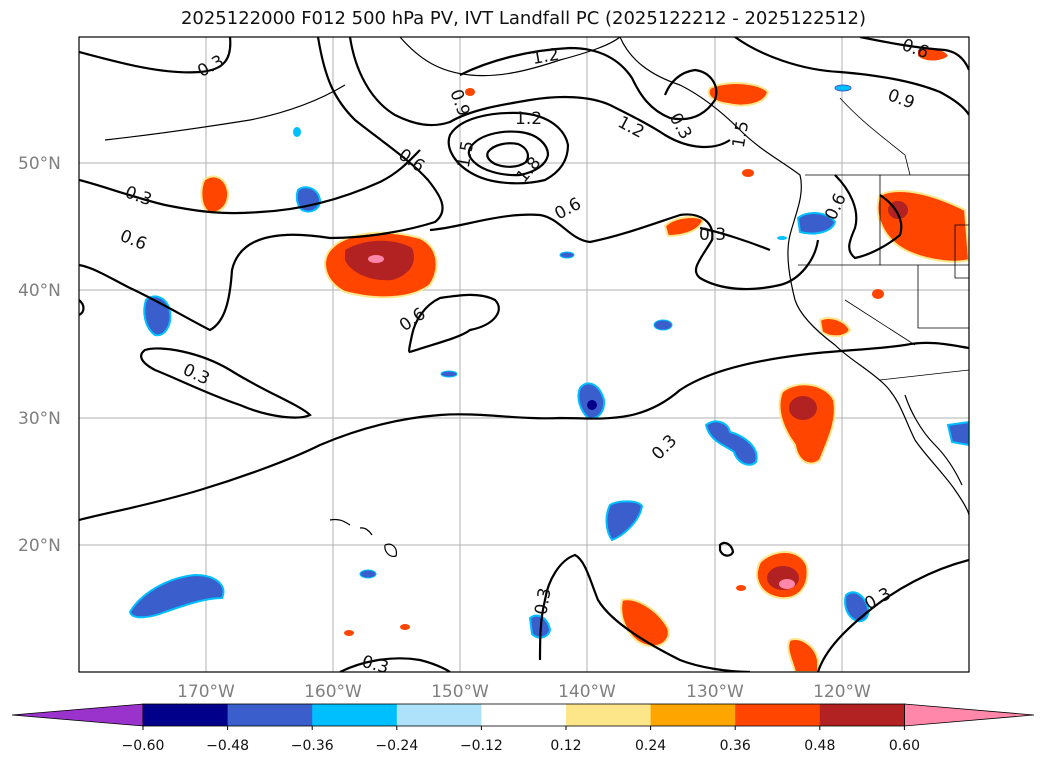 The height and width of the screenshot is (765, 1047). Describe the element at coordinates (650, 746) in the screenshot. I see `colorbar-tick-label: 0.24` at that location.